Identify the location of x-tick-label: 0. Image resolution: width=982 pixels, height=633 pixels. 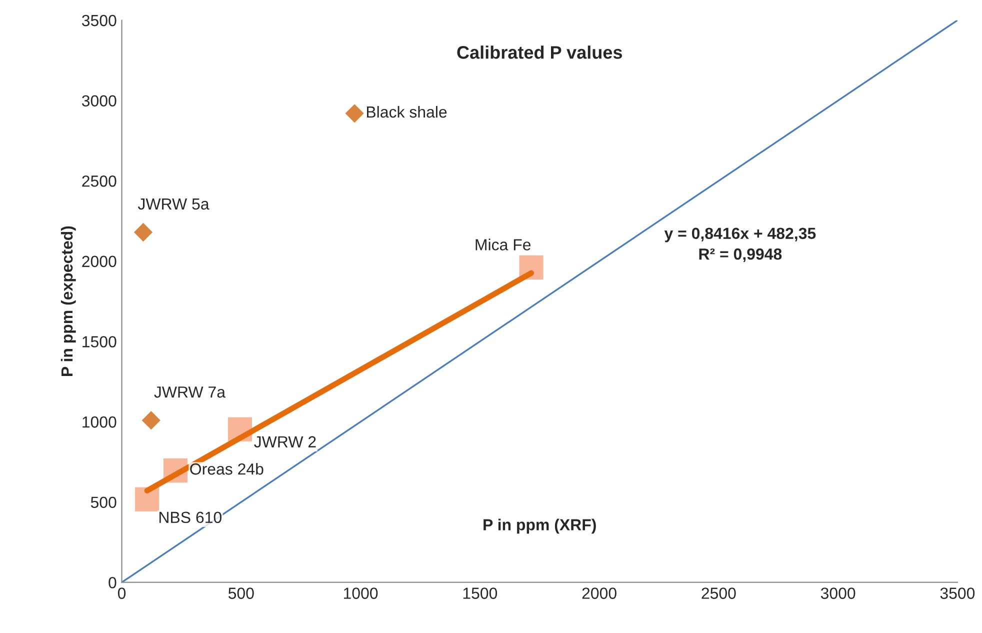
(122, 593).